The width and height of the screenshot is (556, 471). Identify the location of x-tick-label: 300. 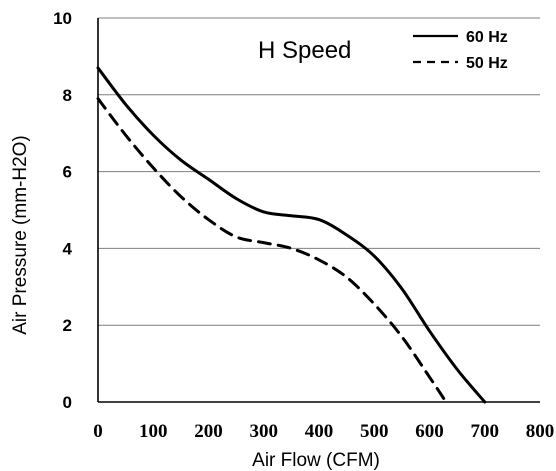
(264, 431).